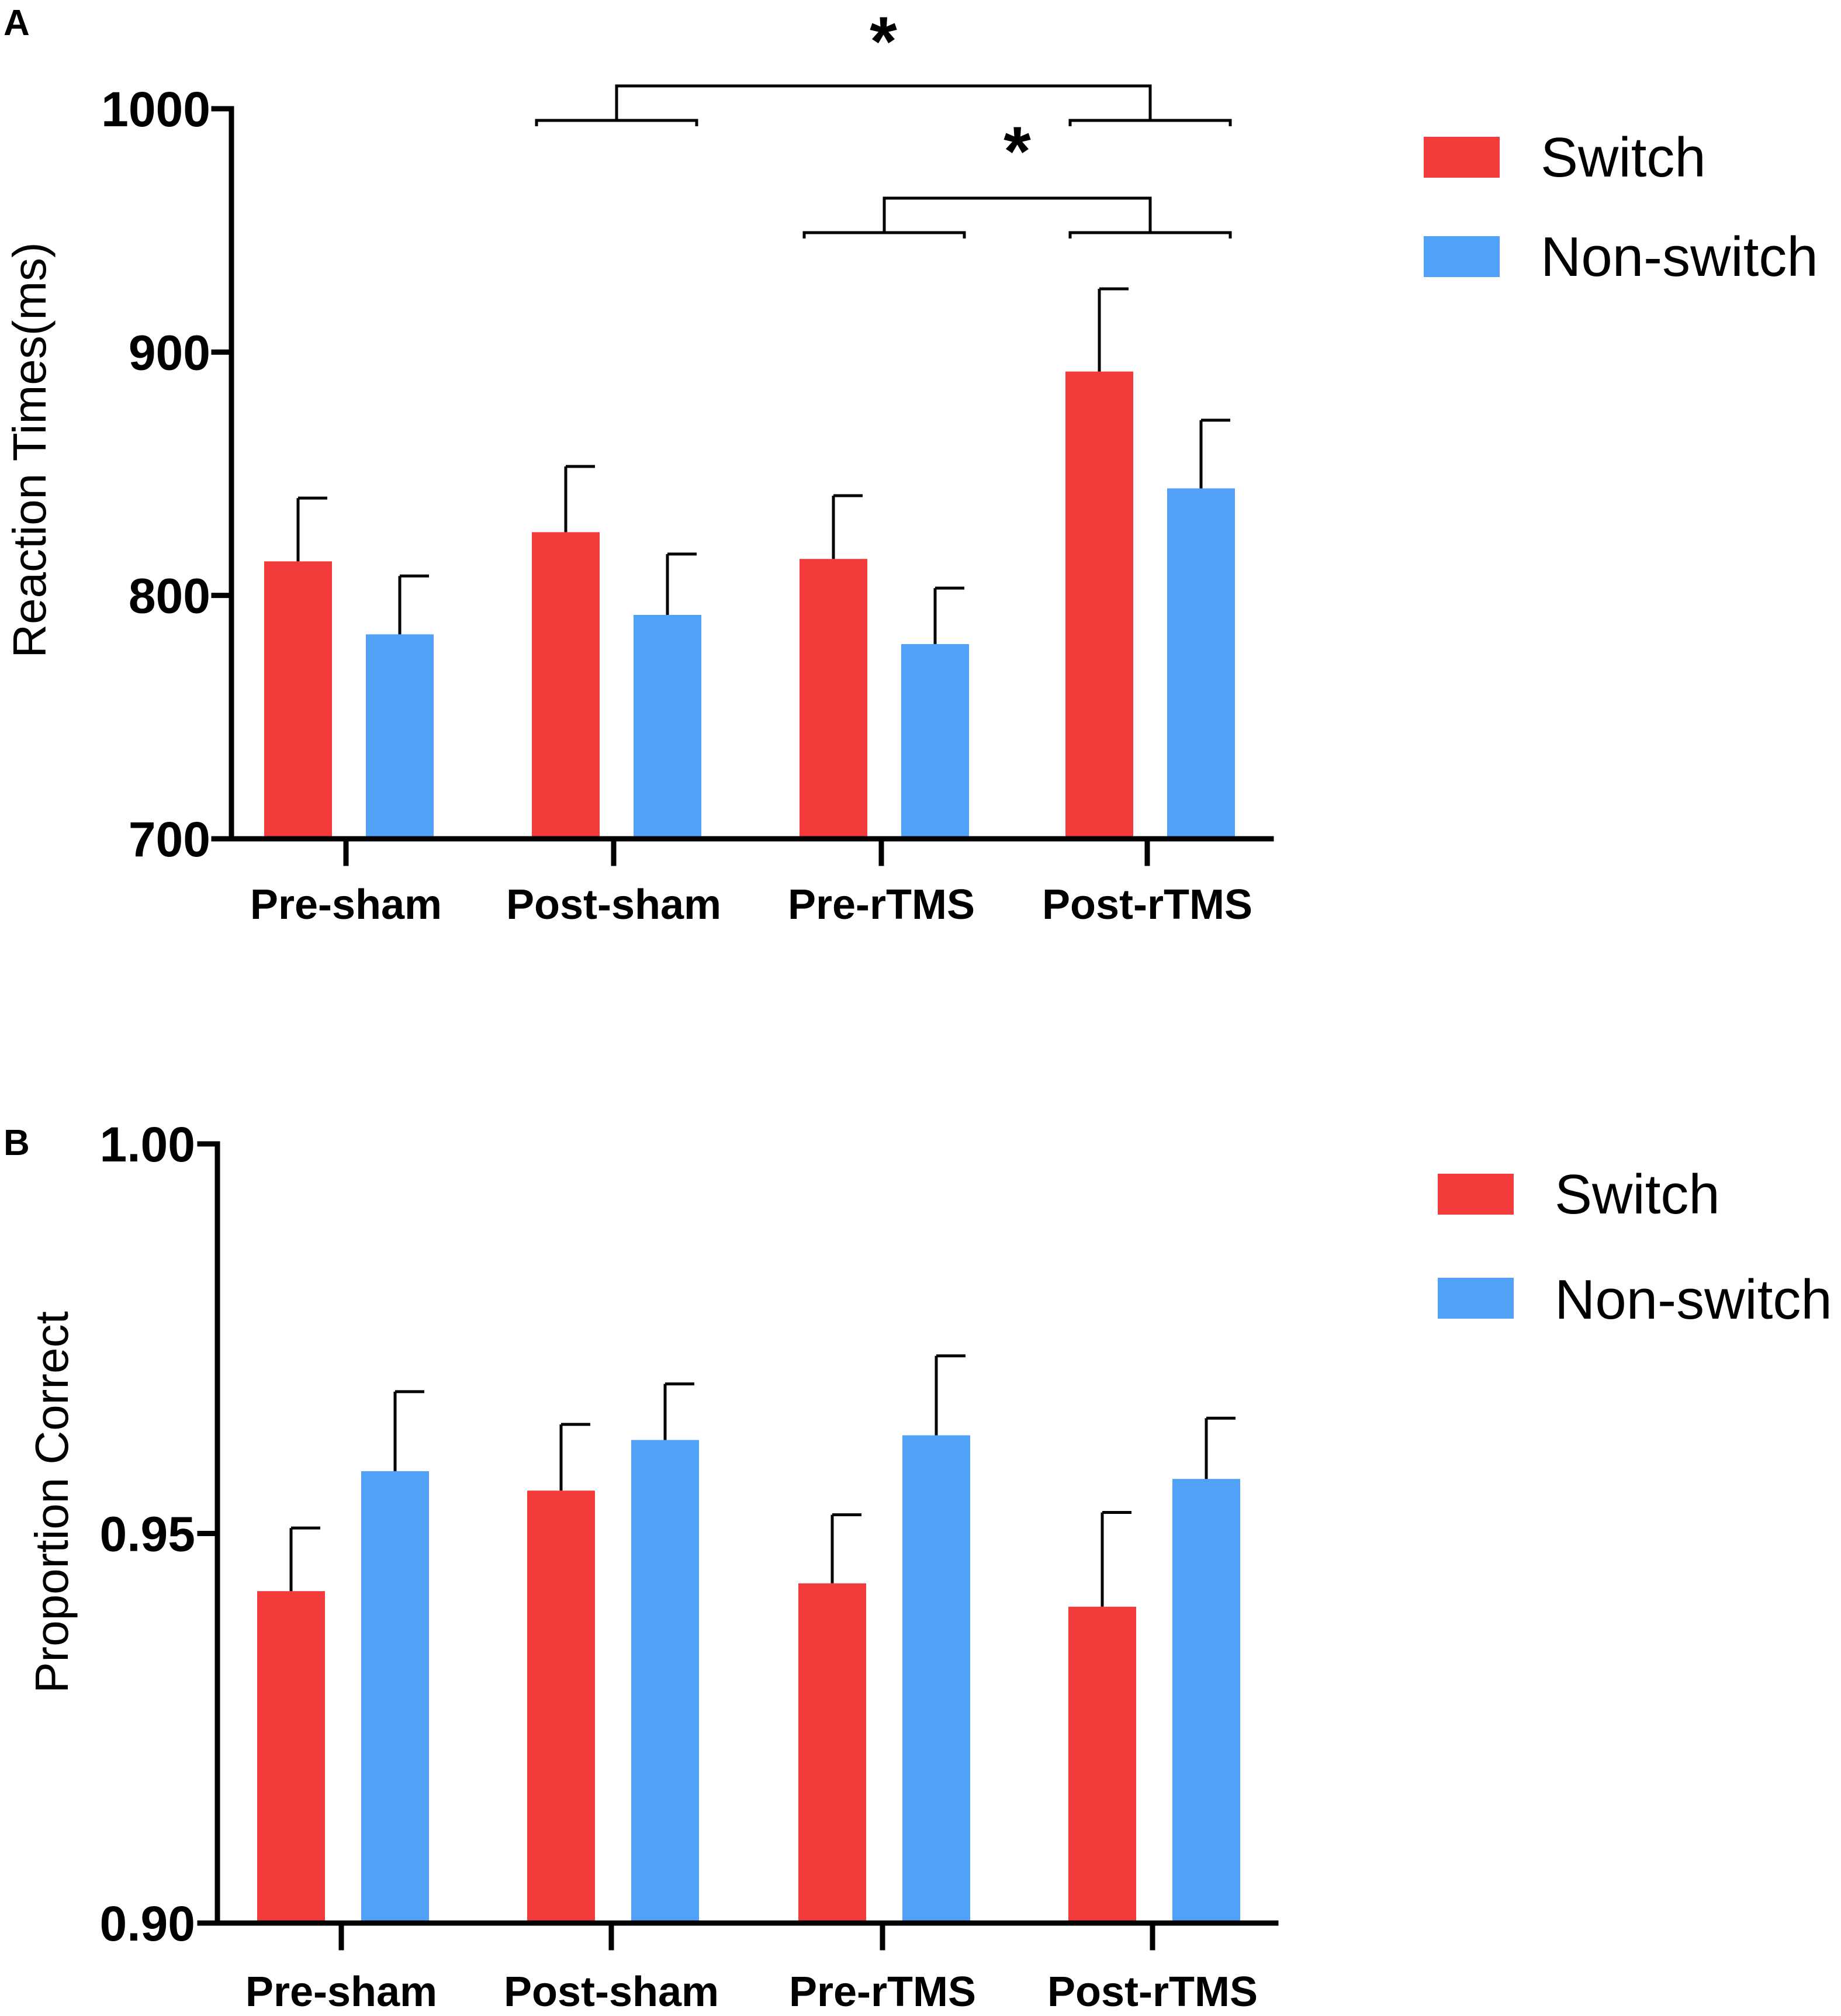 The height and width of the screenshot is (2016, 1841). Describe the element at coordinates (169, 352) in the screenshot. I see `y-tick-label: 900` at that location.